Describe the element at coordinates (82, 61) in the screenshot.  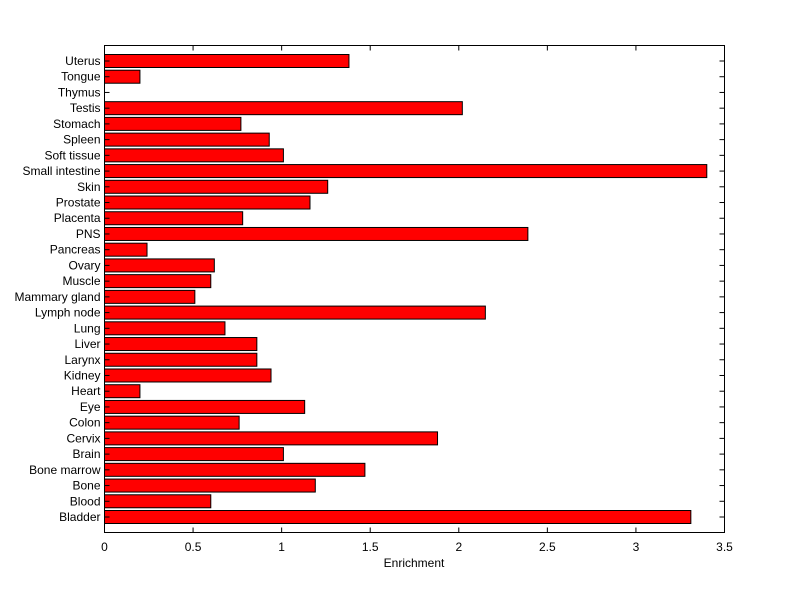
I see `y-tick-label: Uterus` at that location.